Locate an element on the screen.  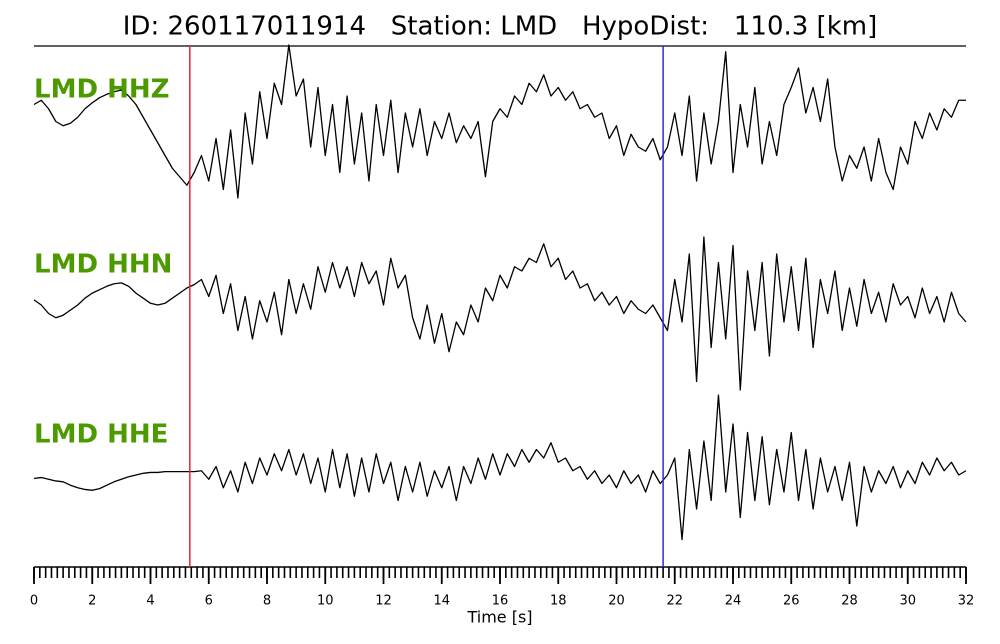
x-tick-label: 16 is located at coordinates (500, 601).